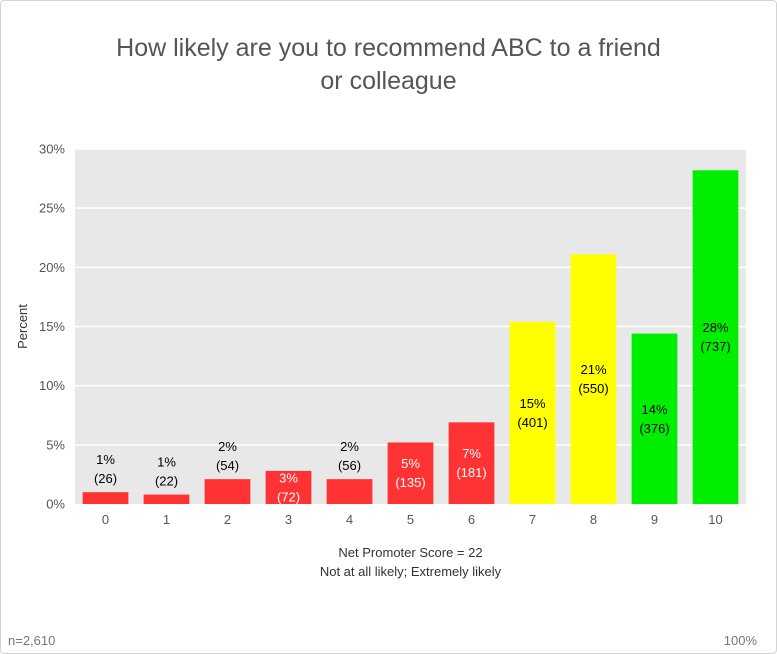 This screenshot has height=654, width=777. I want to click on data-label-percent: 3%, so click(288, 477).